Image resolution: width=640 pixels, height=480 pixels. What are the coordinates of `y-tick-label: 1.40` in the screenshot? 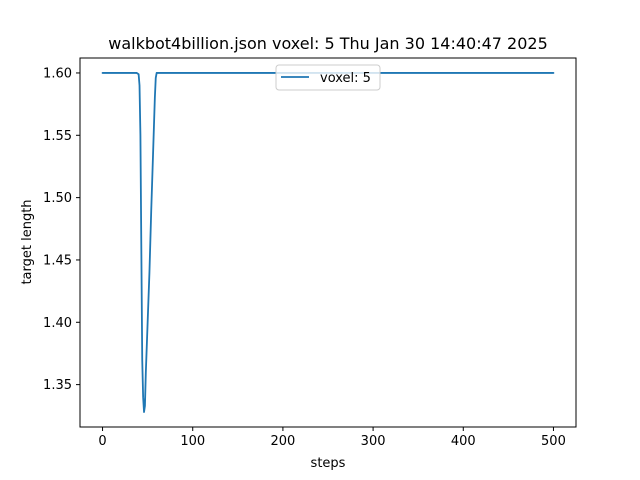 It's located at (57, 323).